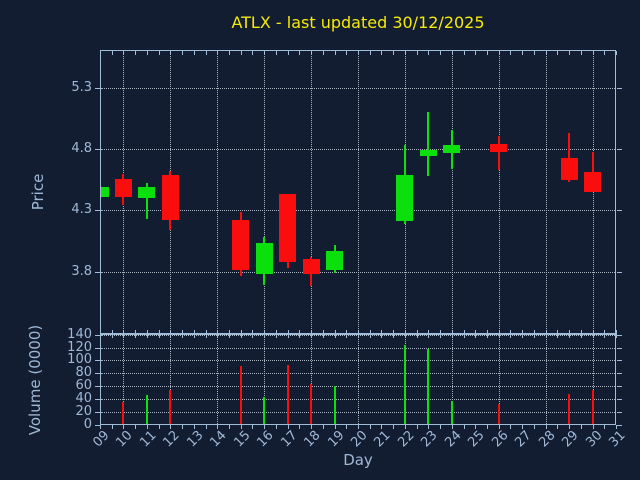  I want to click on volume-tick-label: 40, so click(83, 399).